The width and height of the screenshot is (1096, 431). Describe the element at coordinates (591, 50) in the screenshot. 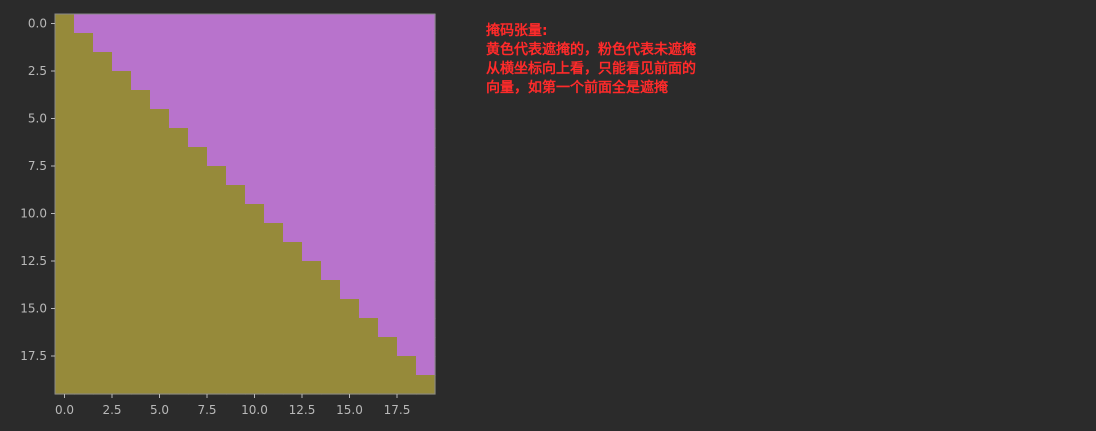

I see `annotation-line: 黄色代表遮掩的，粉色代表未遮掩` at that location.